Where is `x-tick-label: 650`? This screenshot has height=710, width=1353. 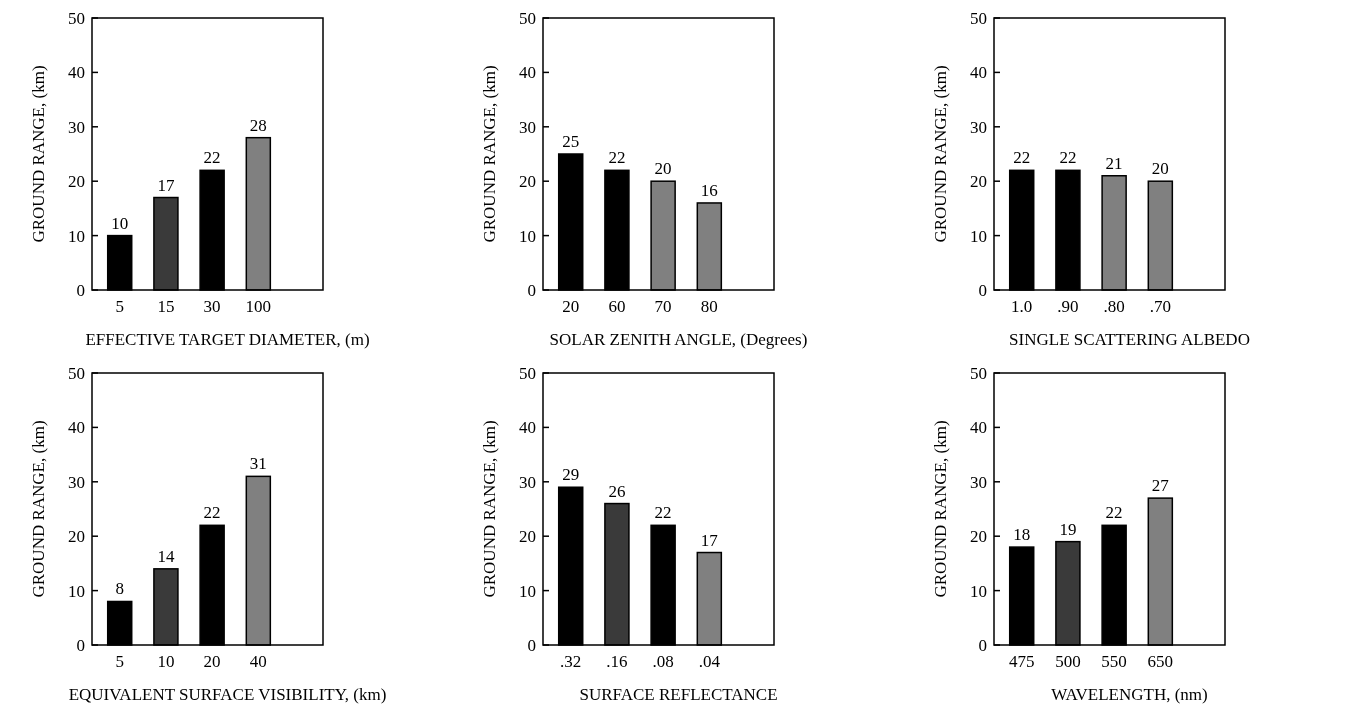 x-tick-label: 650 is located at coordinates (1160, 661).